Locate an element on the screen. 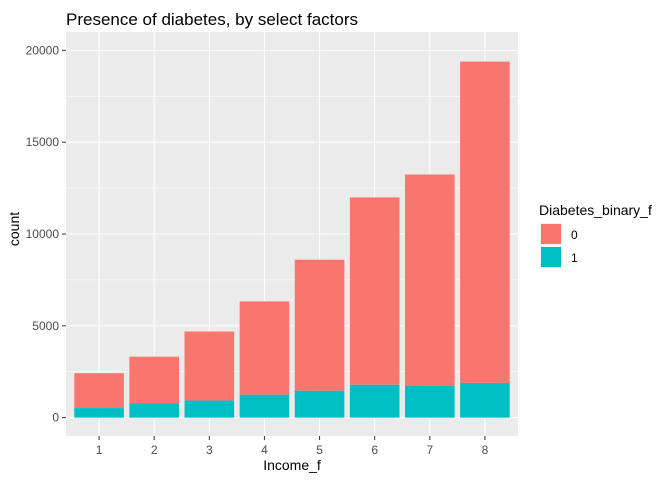 Image resolution: width=672 pixels, height=485 pixels. y-tick-label: 0 is located at coordinates (55, 418).